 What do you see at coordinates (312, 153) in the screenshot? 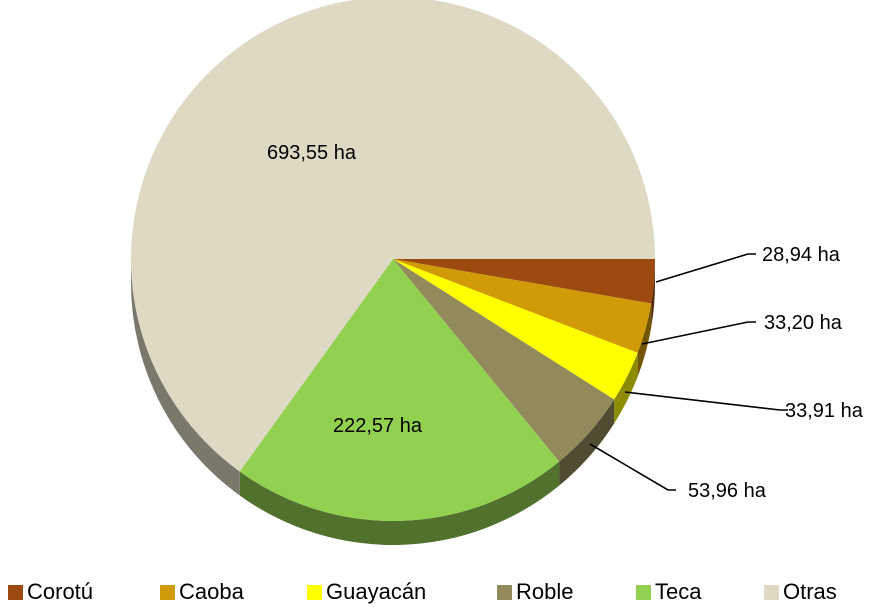
I see `data-label: 693,55 ha` at bounding box center [312, 153].